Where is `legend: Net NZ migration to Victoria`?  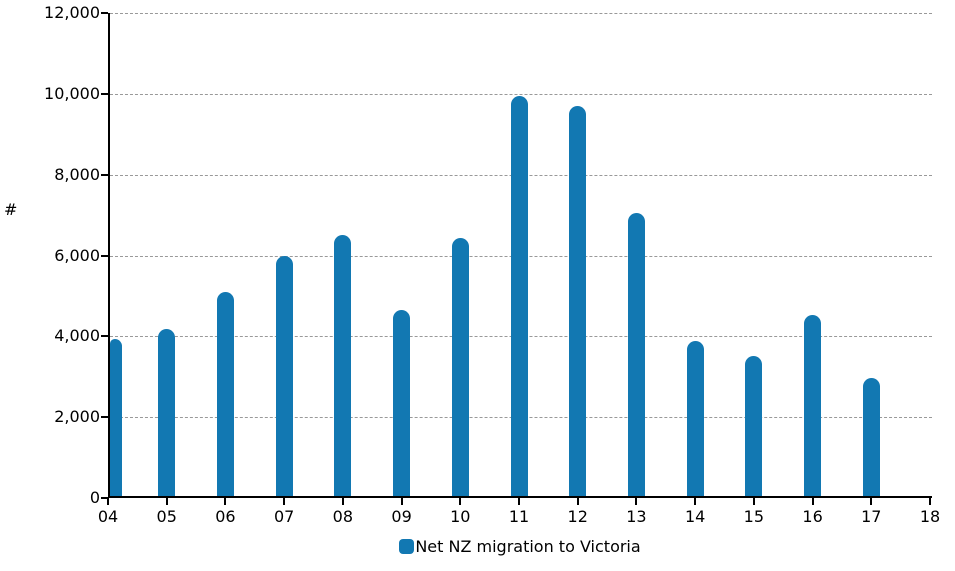
legend: Net NZ migration to Victoria is located at coordinates (520, 546).